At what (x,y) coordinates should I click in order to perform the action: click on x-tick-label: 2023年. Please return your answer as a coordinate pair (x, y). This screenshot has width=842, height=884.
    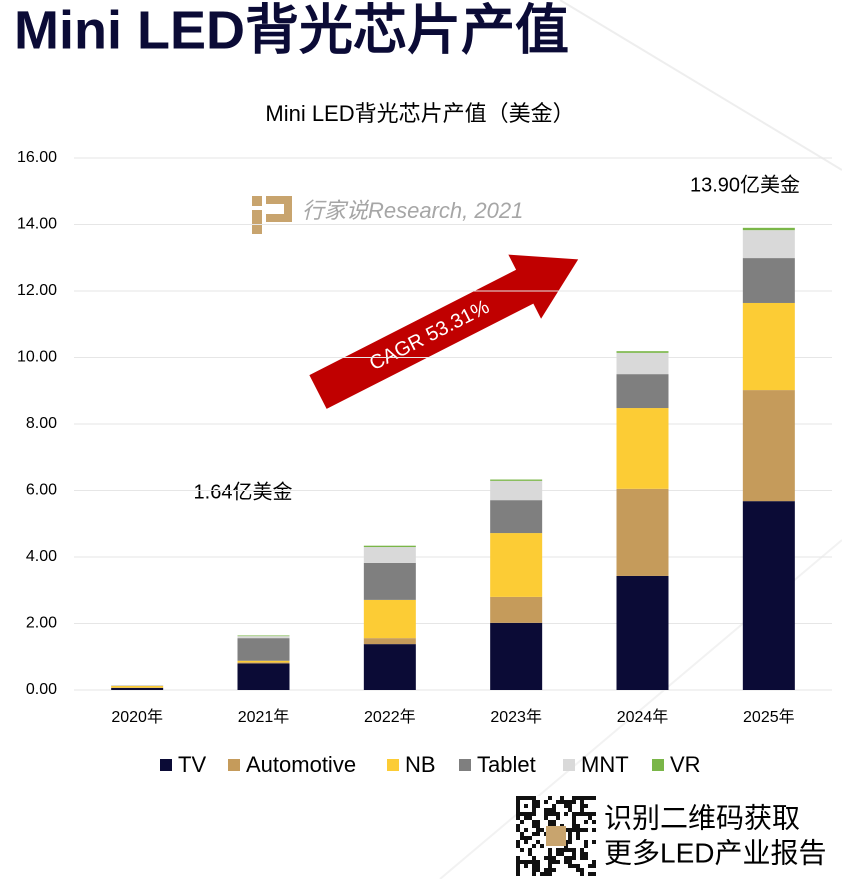
    Looking at the image, I should click on (516, 717).